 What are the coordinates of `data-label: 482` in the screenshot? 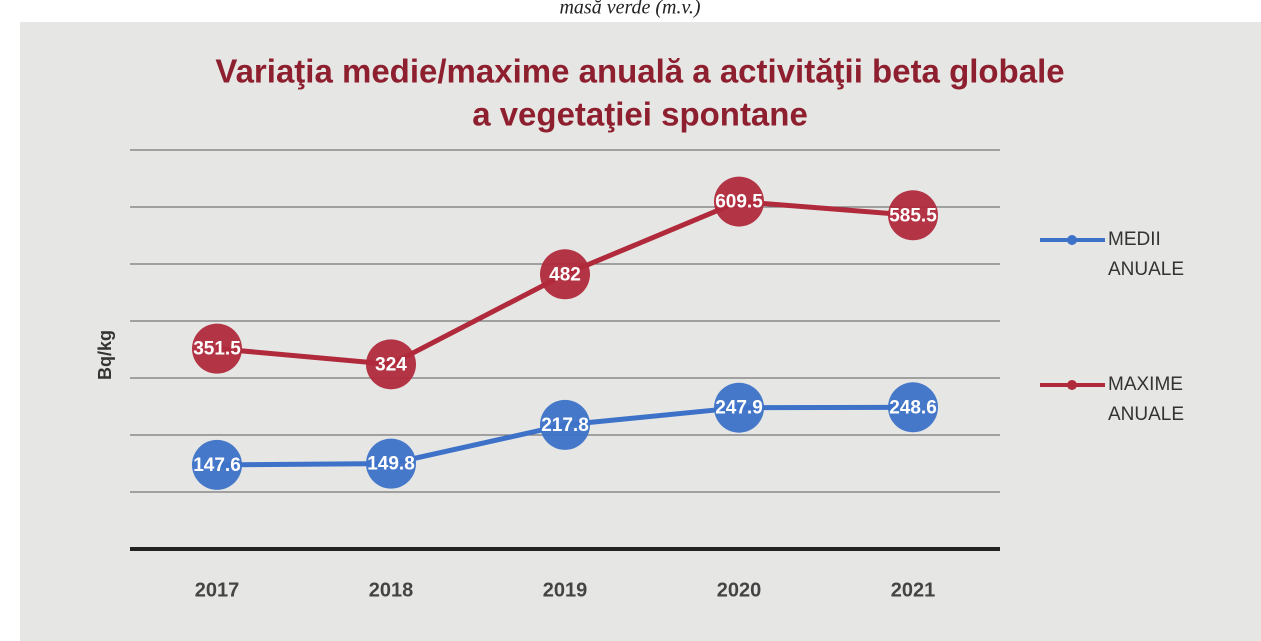 It's located at (565, 274).